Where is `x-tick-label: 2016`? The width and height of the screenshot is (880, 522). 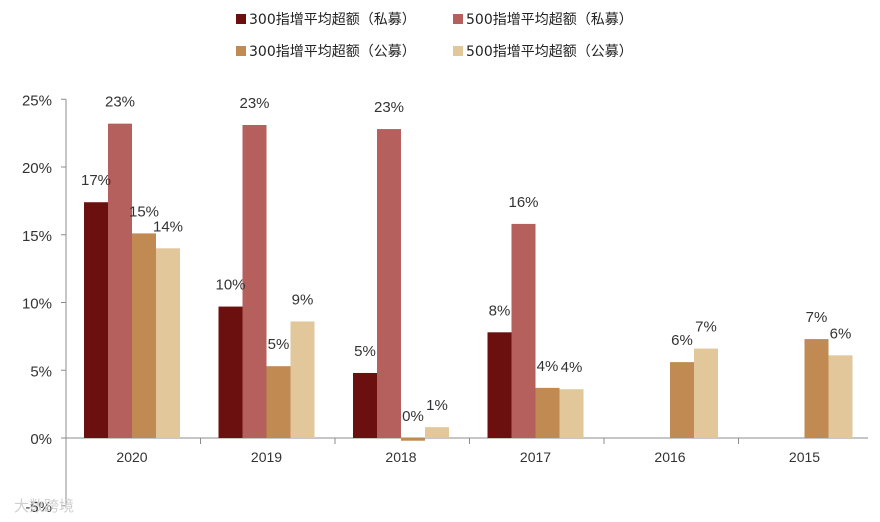
x-tick-label: 2016 is located at coordinates (669, 457).